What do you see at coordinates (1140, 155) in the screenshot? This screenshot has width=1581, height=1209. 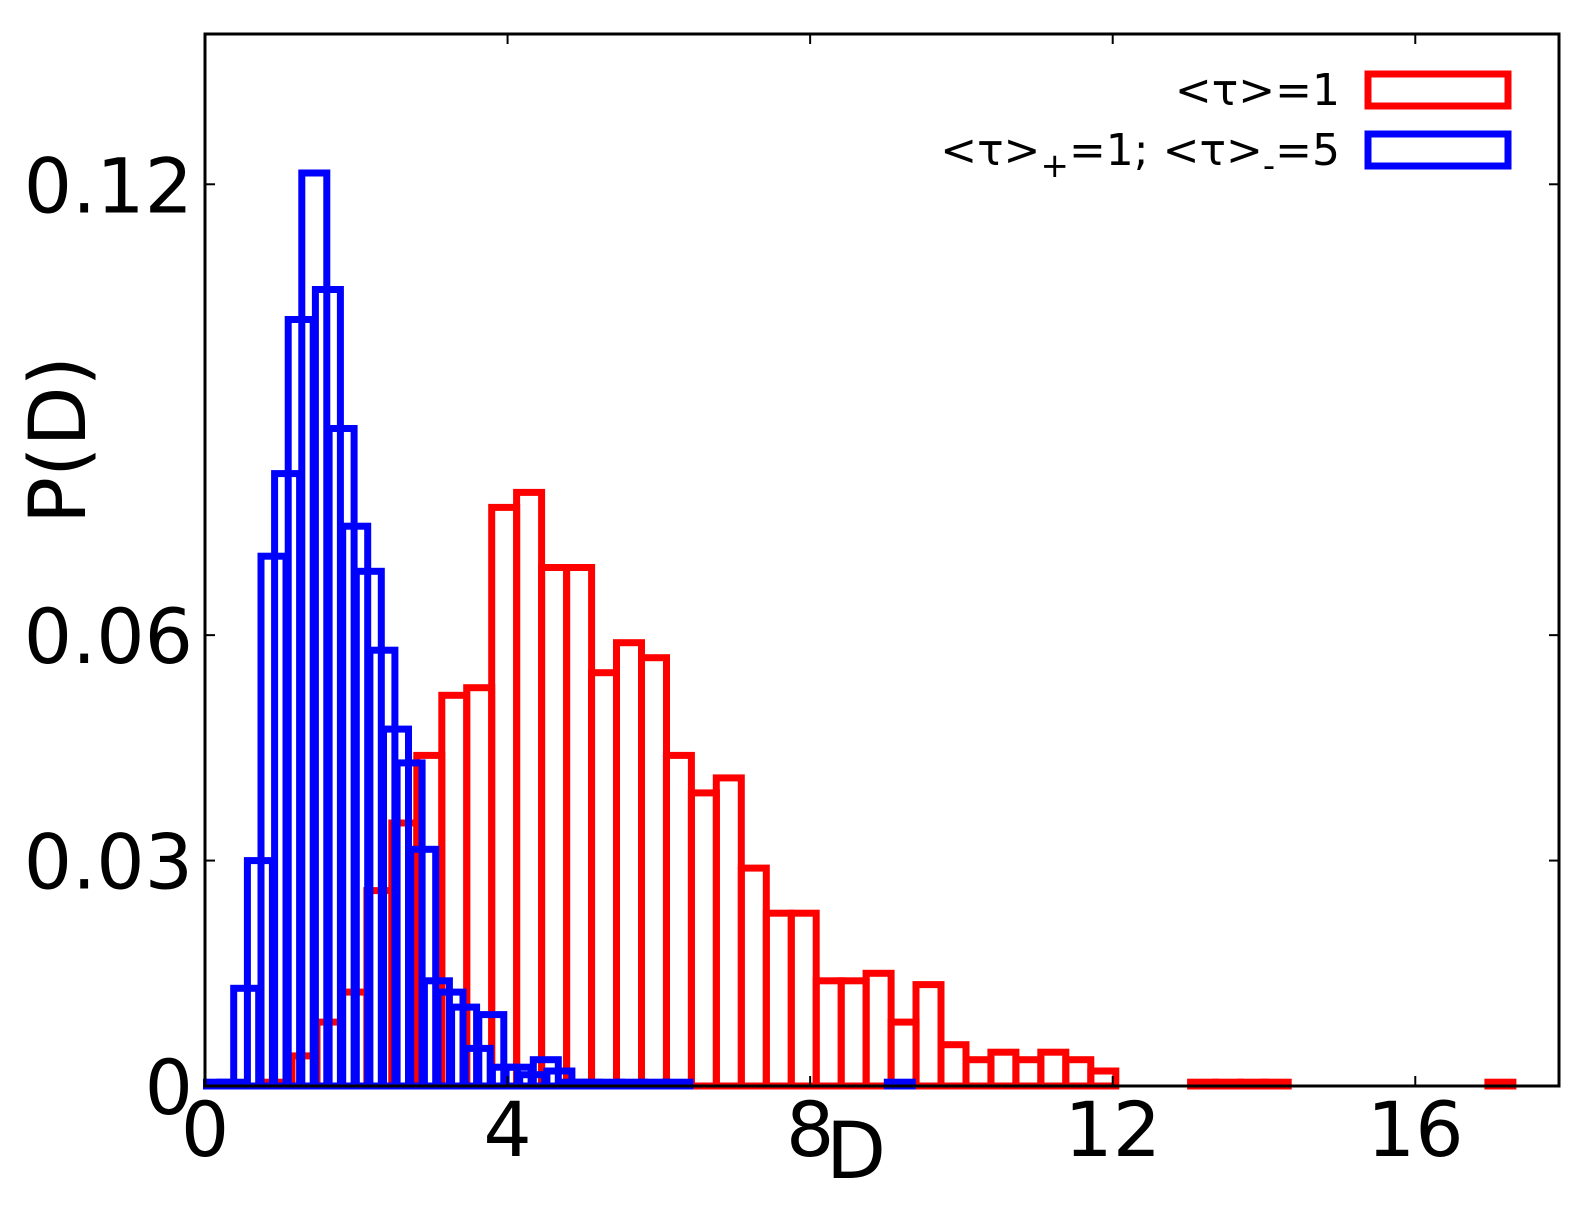 I see `legend-label: <τ>+=1; <τ>-=5` at bounding box center [1140, 155].